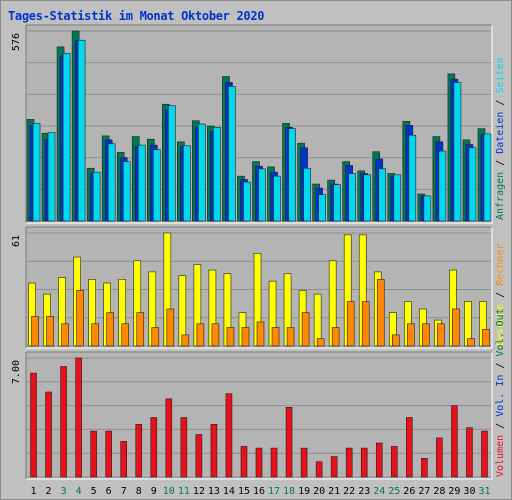 The width and height of the screenshot is (512, 500). Describe the element at coordinates (319, 491) in the screenshot. I see `day-label-20: 20` at that location.